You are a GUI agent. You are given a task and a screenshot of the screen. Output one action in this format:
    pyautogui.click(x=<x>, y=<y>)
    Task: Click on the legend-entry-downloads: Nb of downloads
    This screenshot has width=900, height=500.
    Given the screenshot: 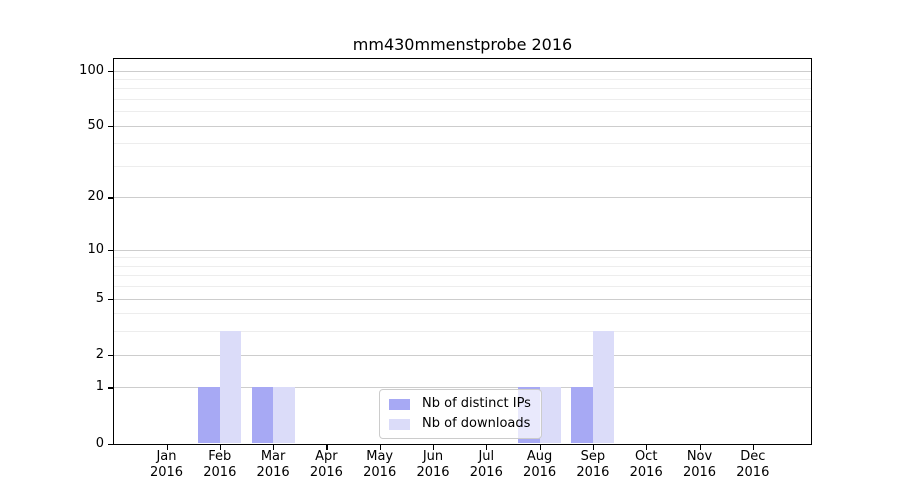 What is the action you would take?
    pyautogui.click(x=460, y=424)
    